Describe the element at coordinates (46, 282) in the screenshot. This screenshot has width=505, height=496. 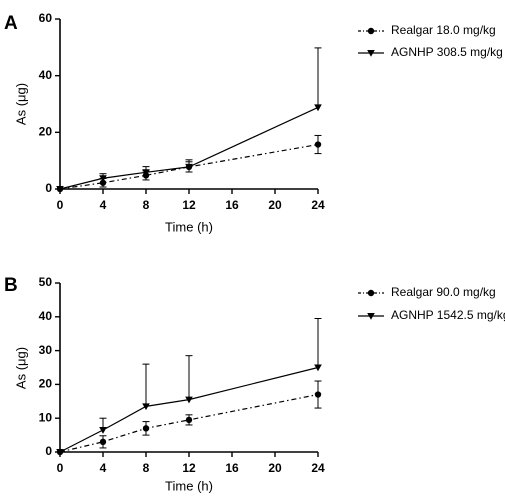
I see `panel-b-y-tick-label: 50` at that location.